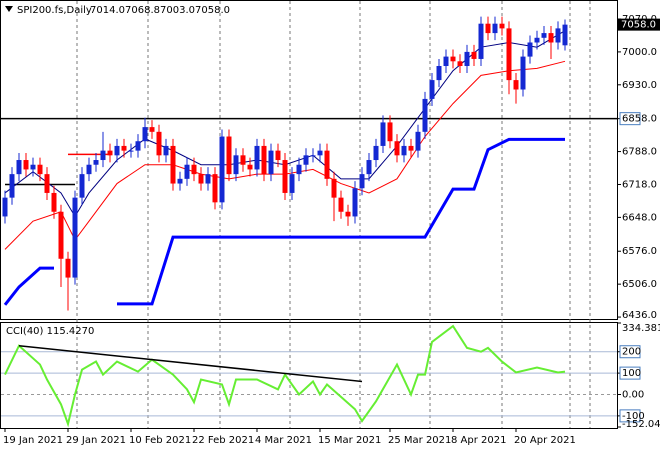 The height and width of the screenshot is (450, 660). Describe the element at coordinates (639, 251) in the screenshot. I see `y-tick-label: 6576.0` at that location.